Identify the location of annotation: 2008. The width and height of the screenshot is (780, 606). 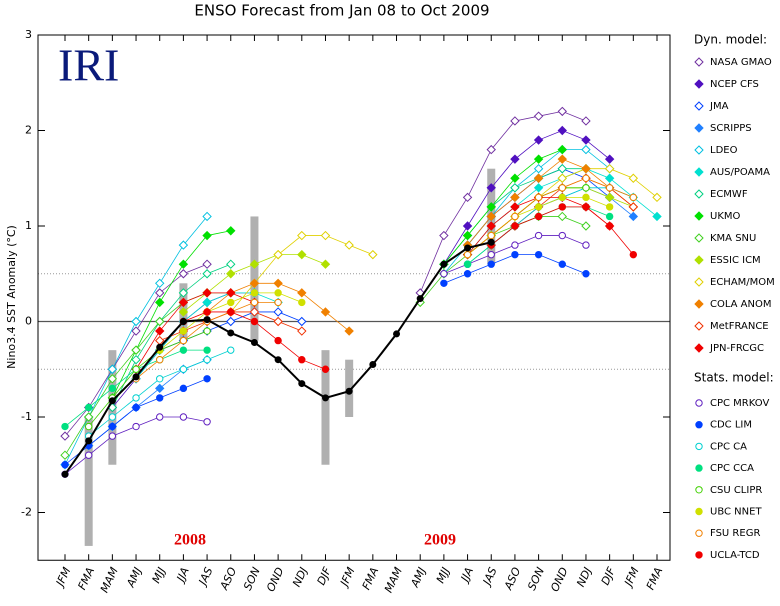
(190, 540).